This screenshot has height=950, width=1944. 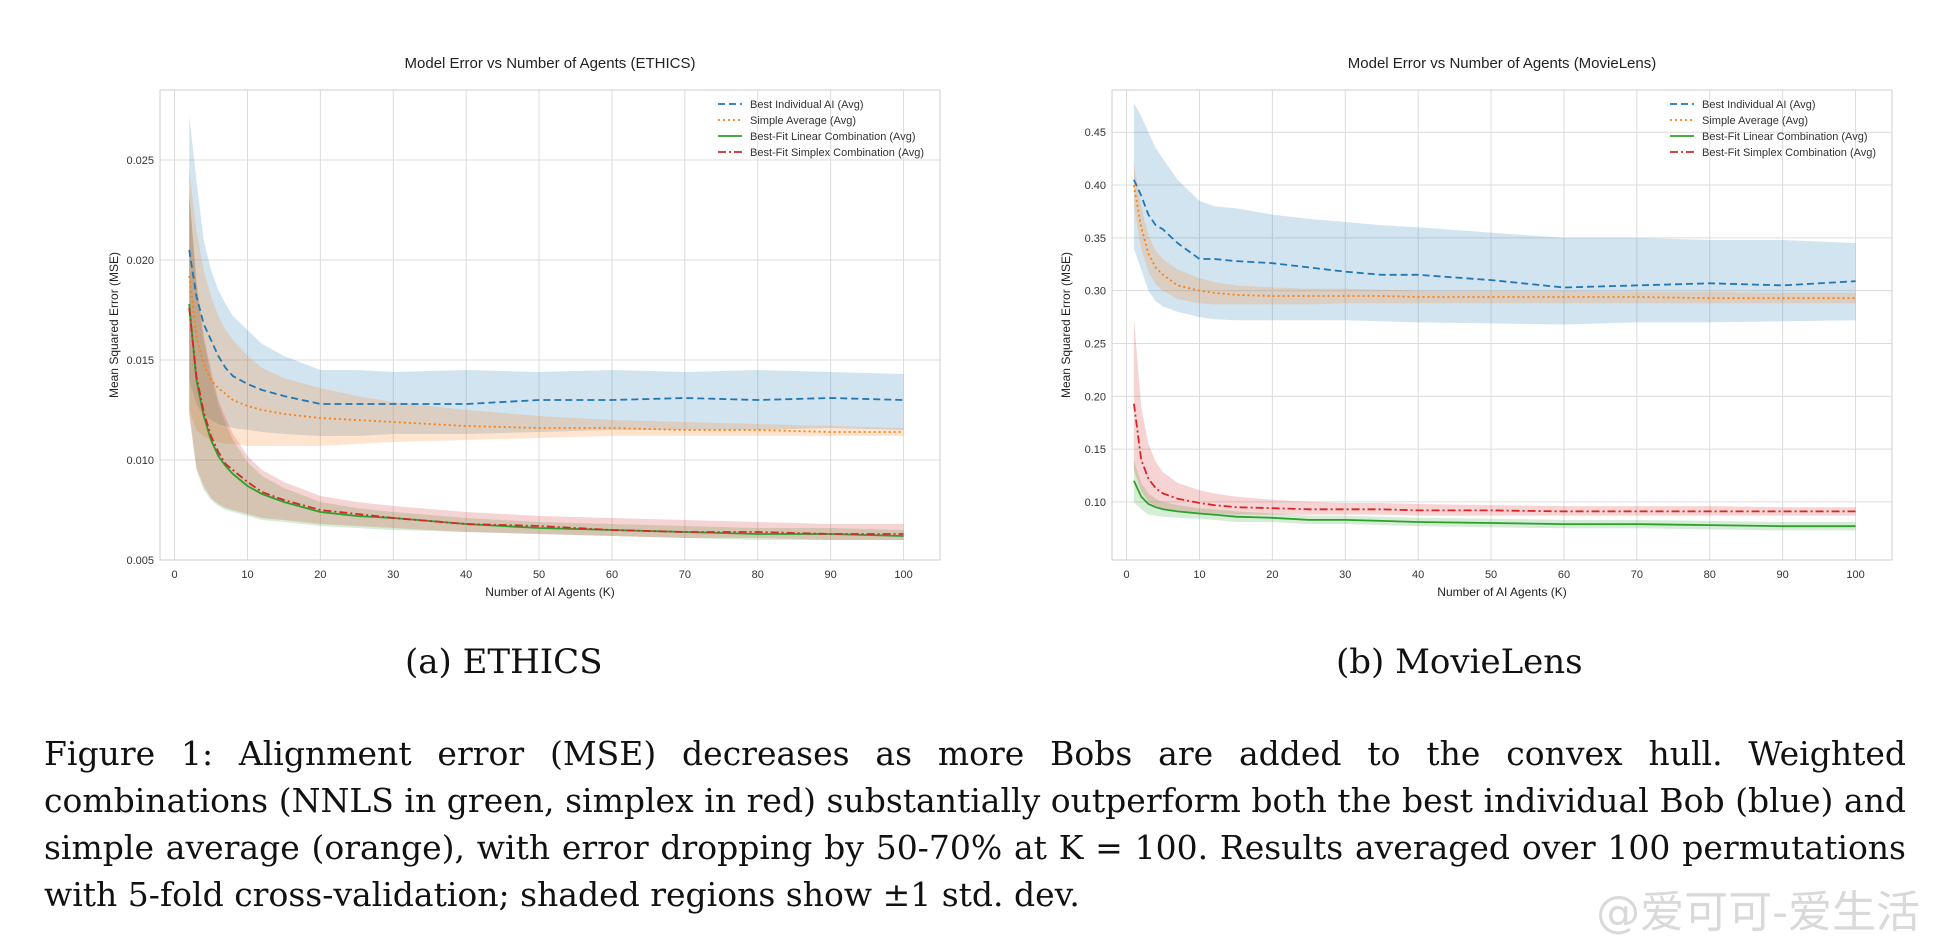 I want to click on chart2-y-tick-label: 0.40, so click(x=1095, y=186).